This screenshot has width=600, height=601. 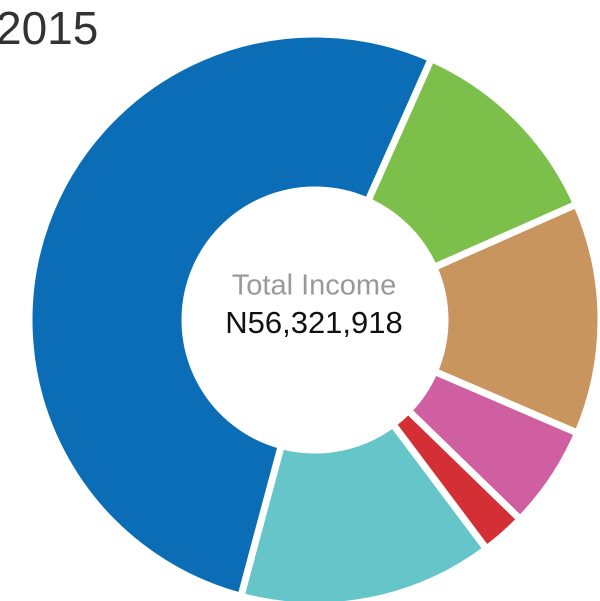 I want to click on center-label: Total Income, so click(x=314, y=286).